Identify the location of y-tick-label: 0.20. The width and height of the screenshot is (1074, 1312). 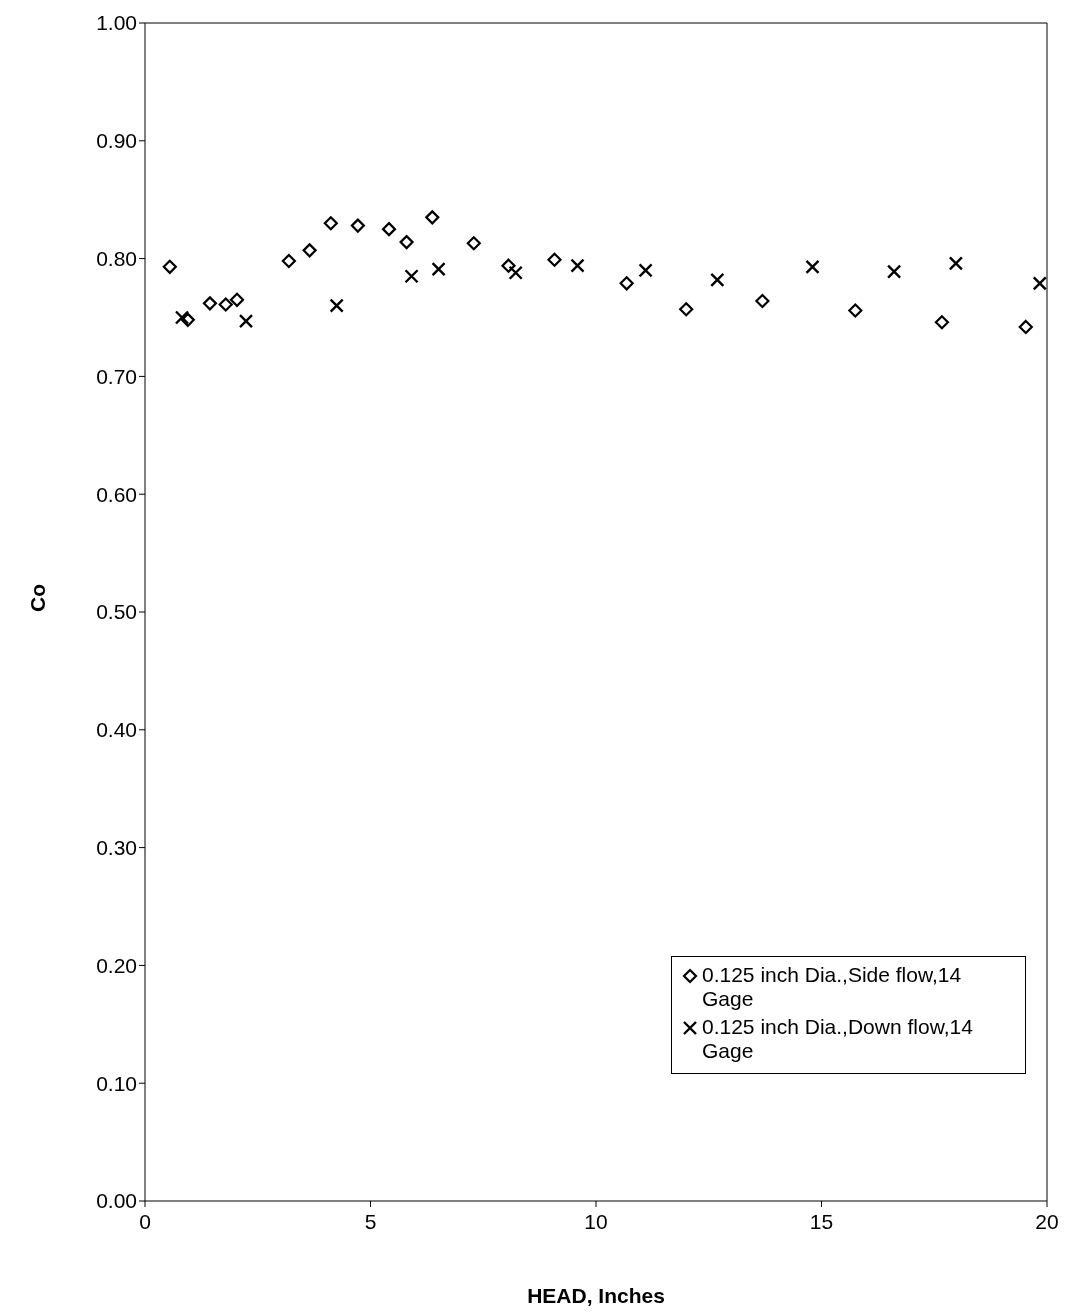
(116, 965).